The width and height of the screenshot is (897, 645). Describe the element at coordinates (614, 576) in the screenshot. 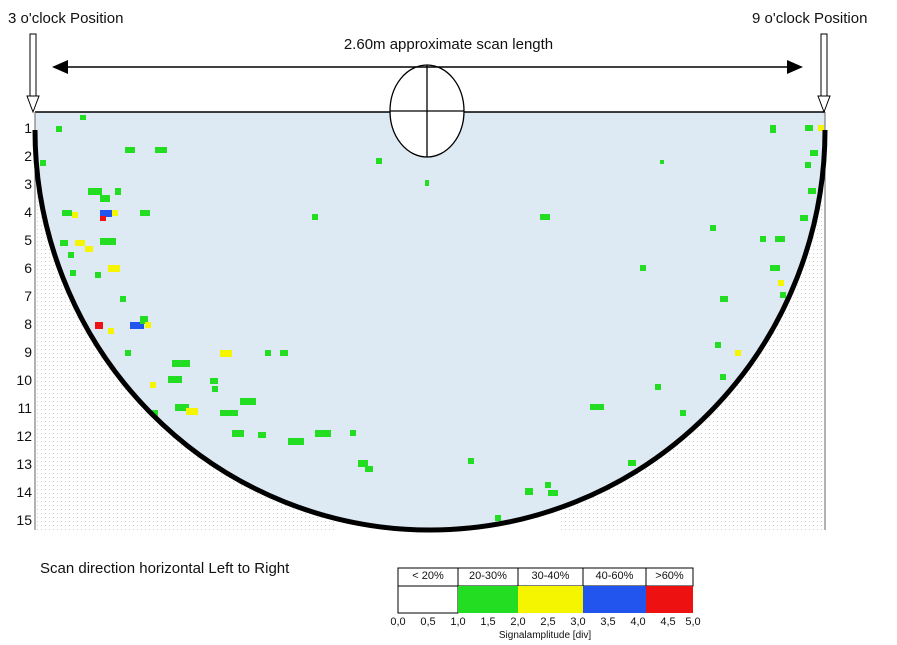

I see `legend-label-40-60: 40-60%` at that location.